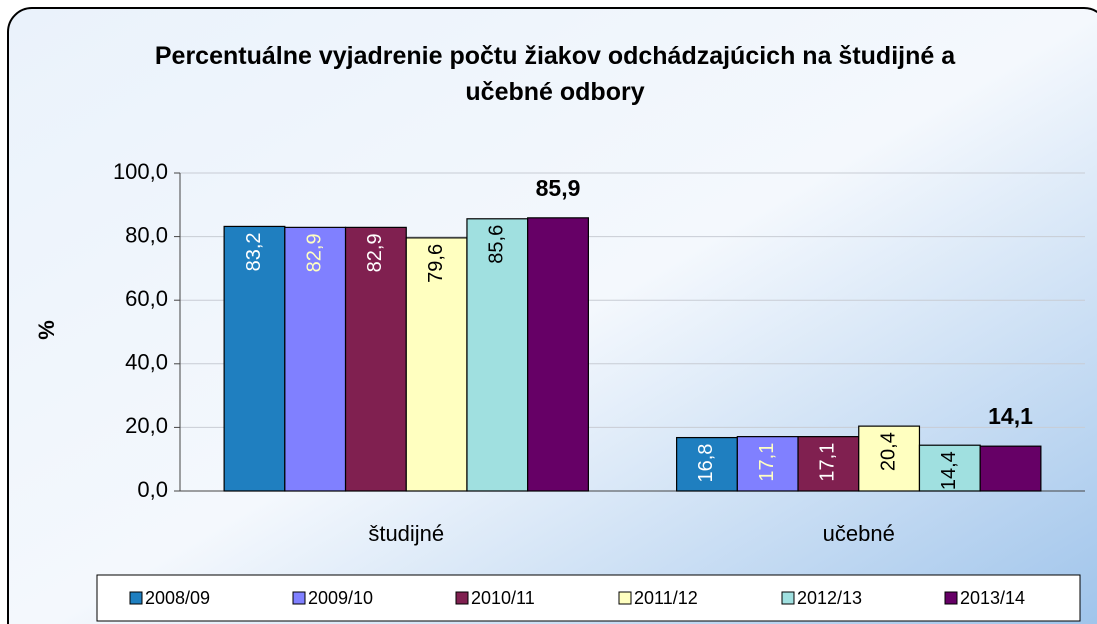 This screenshot has width=1097, height=624. I want to click on data-label: 14,1, so click(1010, 416).